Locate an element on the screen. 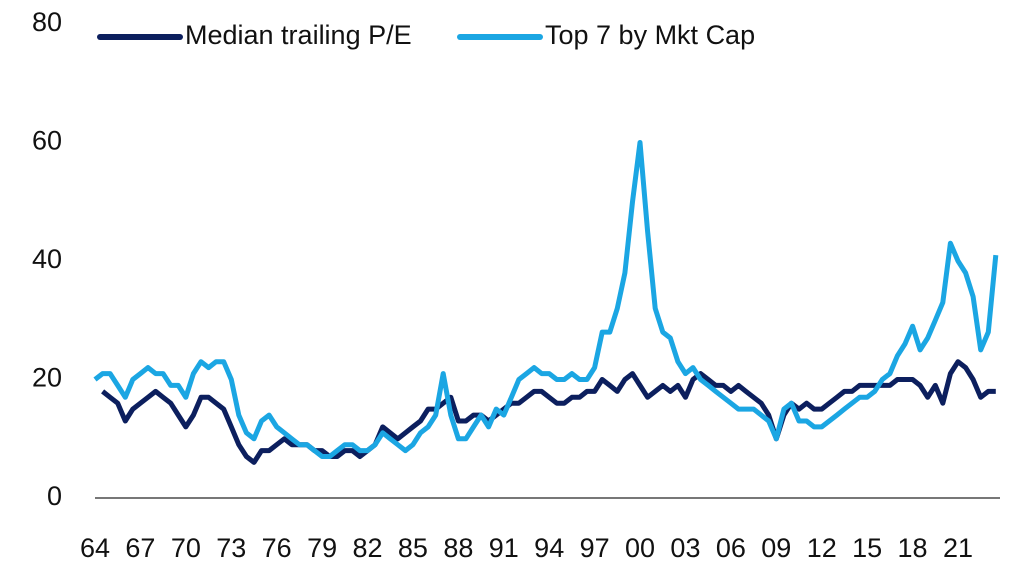  x-tick-label: 73 is located at coordinates (231, 548).